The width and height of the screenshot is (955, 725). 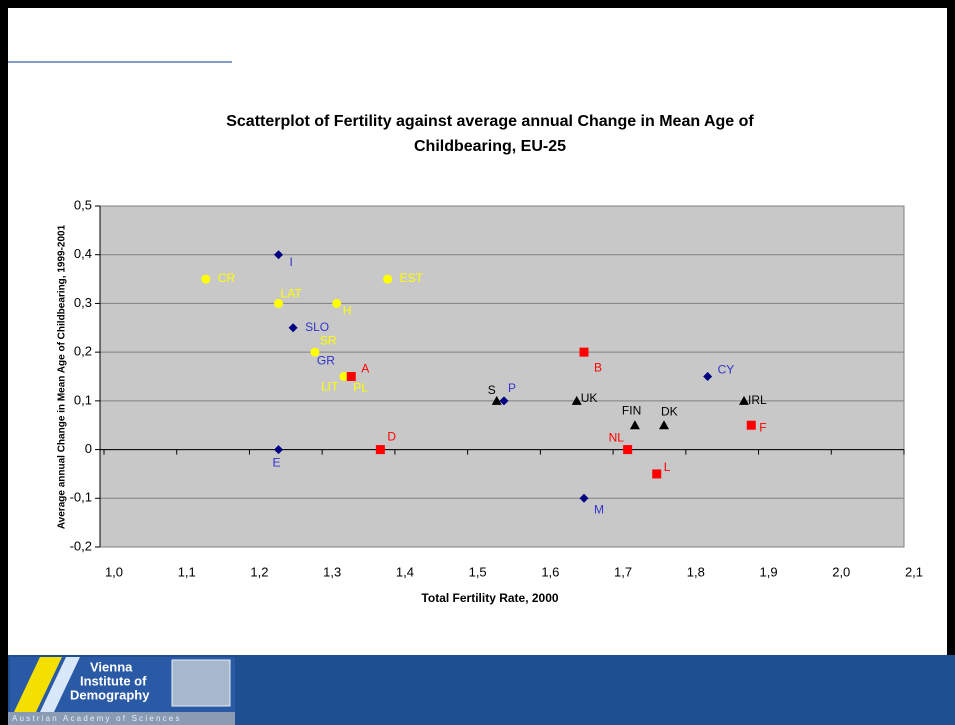 What do you see at coordinates (277, 463) in the screenshot?
I see `point-label: E` at bounding box center [277, 463].